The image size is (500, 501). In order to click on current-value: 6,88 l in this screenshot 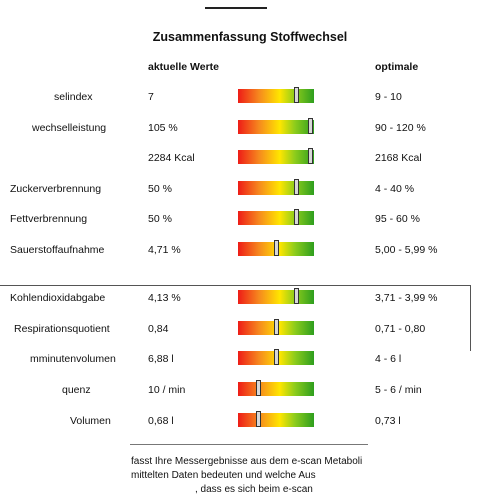, I will do `click(161, 359)`.